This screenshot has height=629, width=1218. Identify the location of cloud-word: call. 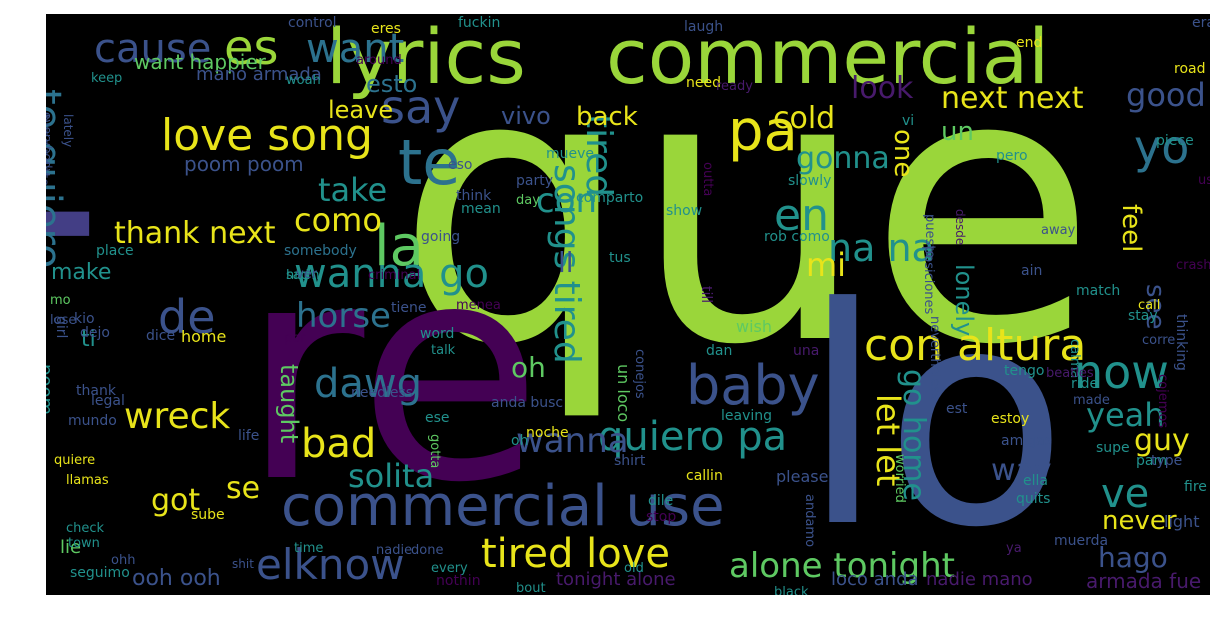
(1149, 305).